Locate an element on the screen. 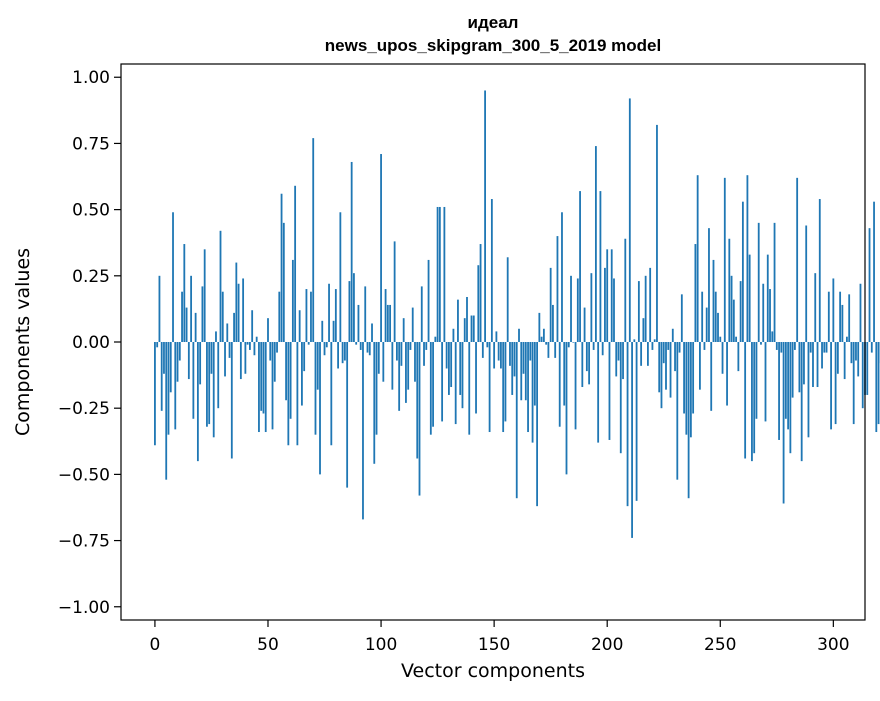 This screenshot has width=880, height=701. x-axis-label: Vector components is located at coordinates (493, 671).